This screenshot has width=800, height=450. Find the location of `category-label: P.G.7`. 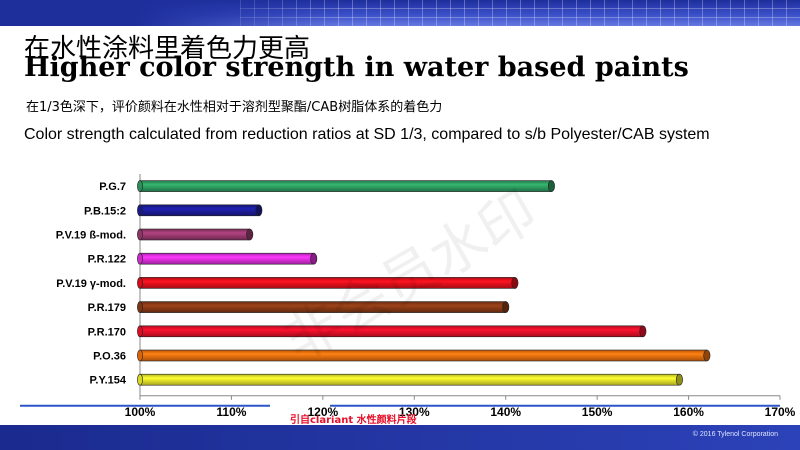

category-label: P.G.7 is located at coordinates (112, 187).